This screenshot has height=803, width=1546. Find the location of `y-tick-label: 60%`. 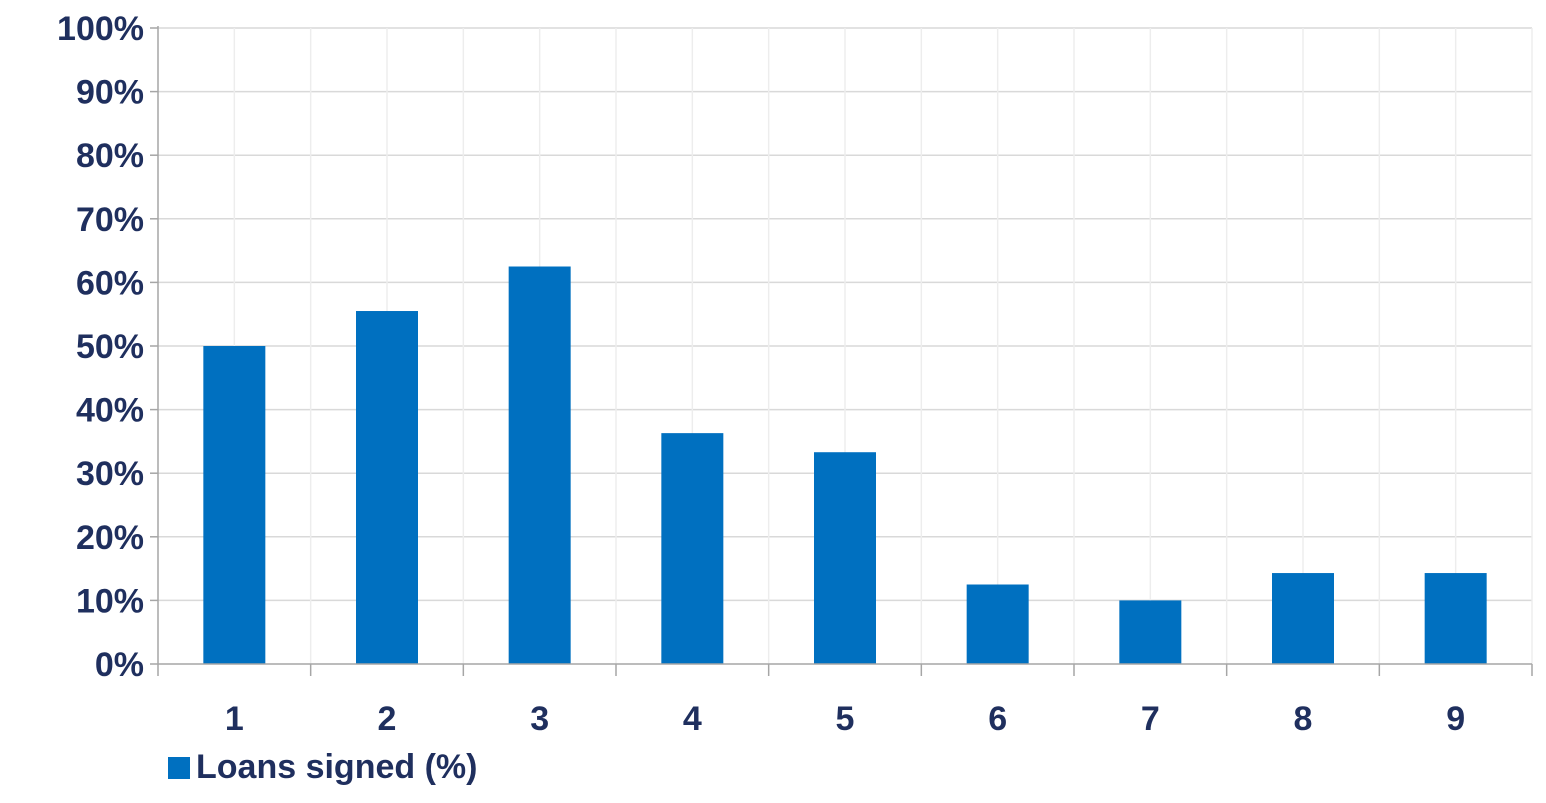

y-tick-label: 60% is located at coordinates (110, 283).